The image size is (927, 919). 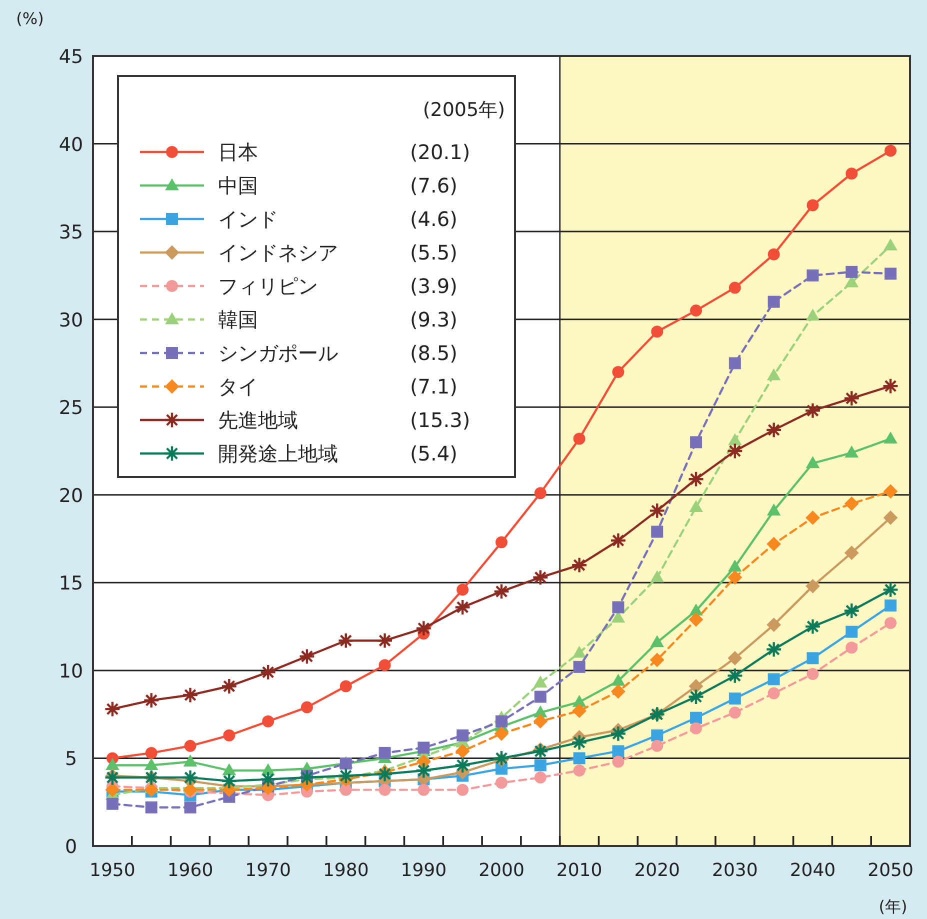 What do you see at coordinates (238, 320) in the screenshot?
I see `legend-label: 韓国` at bounding box center [238, 320].